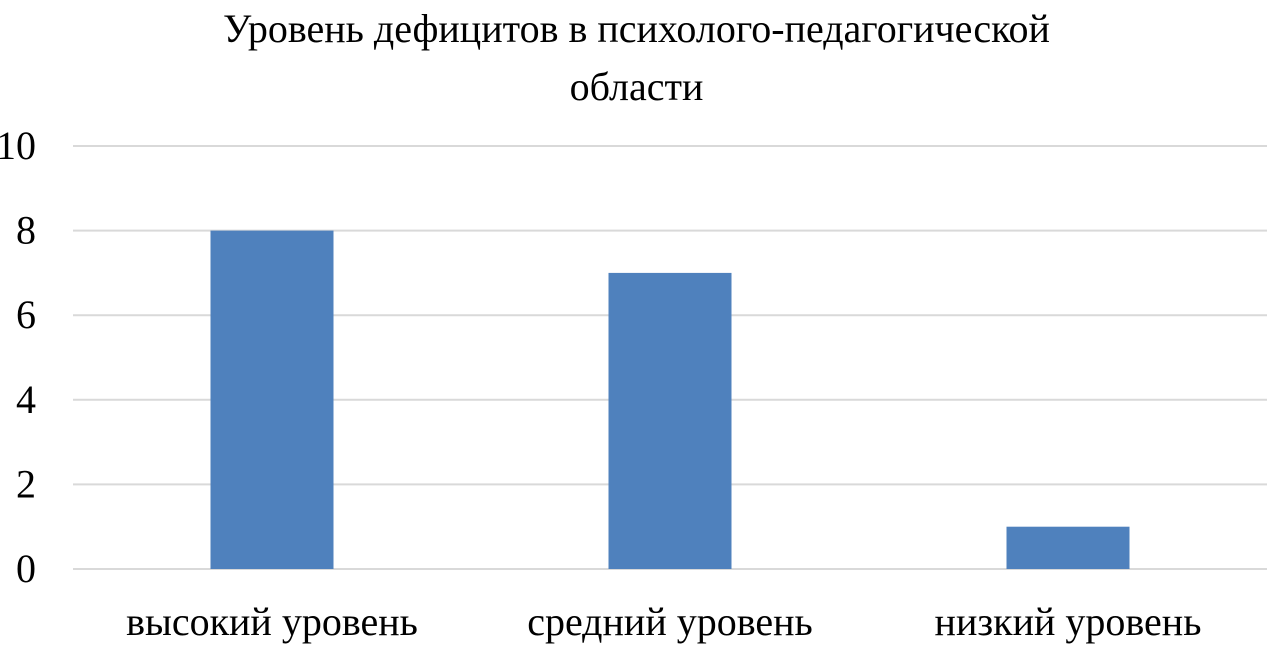 Image resolution: width=1273 pixels, height=655 pixels. What do you see at coordinates (272, 621) in the screenshot?
I see `x-tick-label: высокий уровень` at bounding box center [272, 621].